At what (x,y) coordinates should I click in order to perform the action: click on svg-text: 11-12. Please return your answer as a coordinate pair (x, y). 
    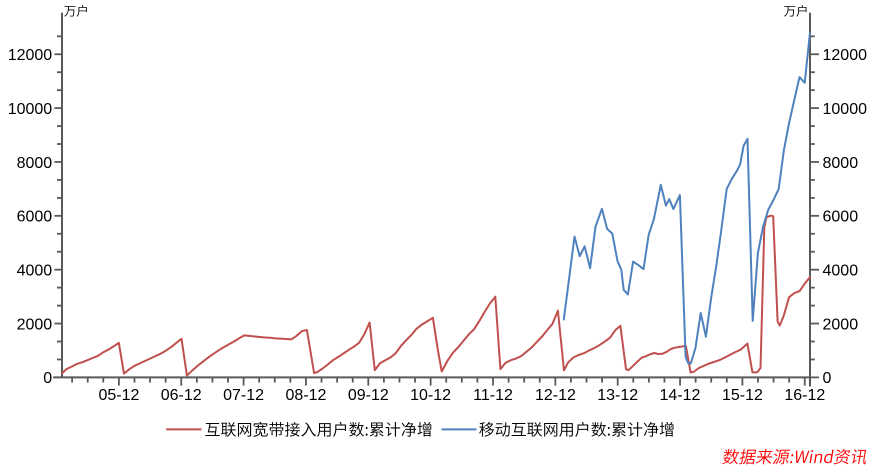
    Looking at the image, I should click on (493, 395).